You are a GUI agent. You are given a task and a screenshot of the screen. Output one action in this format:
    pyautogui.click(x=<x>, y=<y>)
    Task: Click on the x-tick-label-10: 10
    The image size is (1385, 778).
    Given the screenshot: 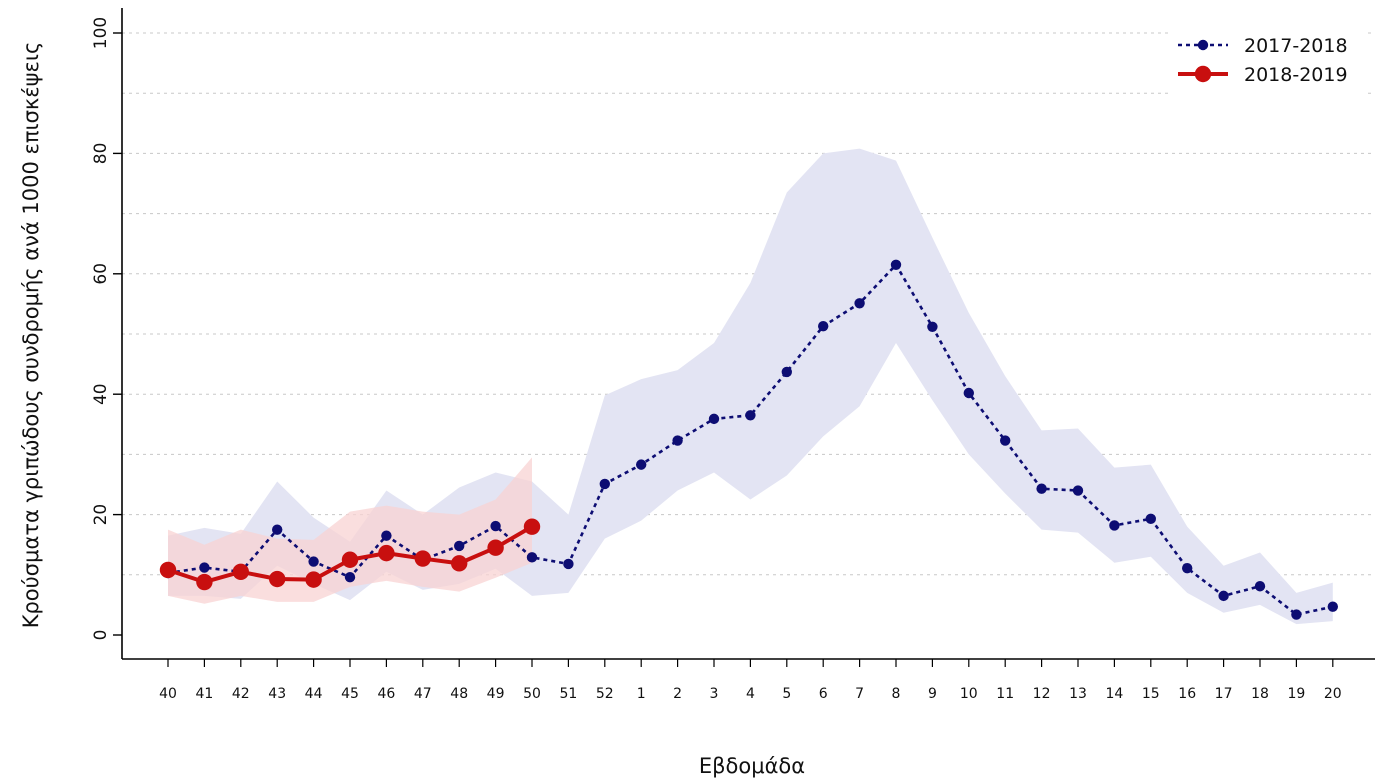 What is the action you would take?
    pyautogui.click(x=969, y=694)
    